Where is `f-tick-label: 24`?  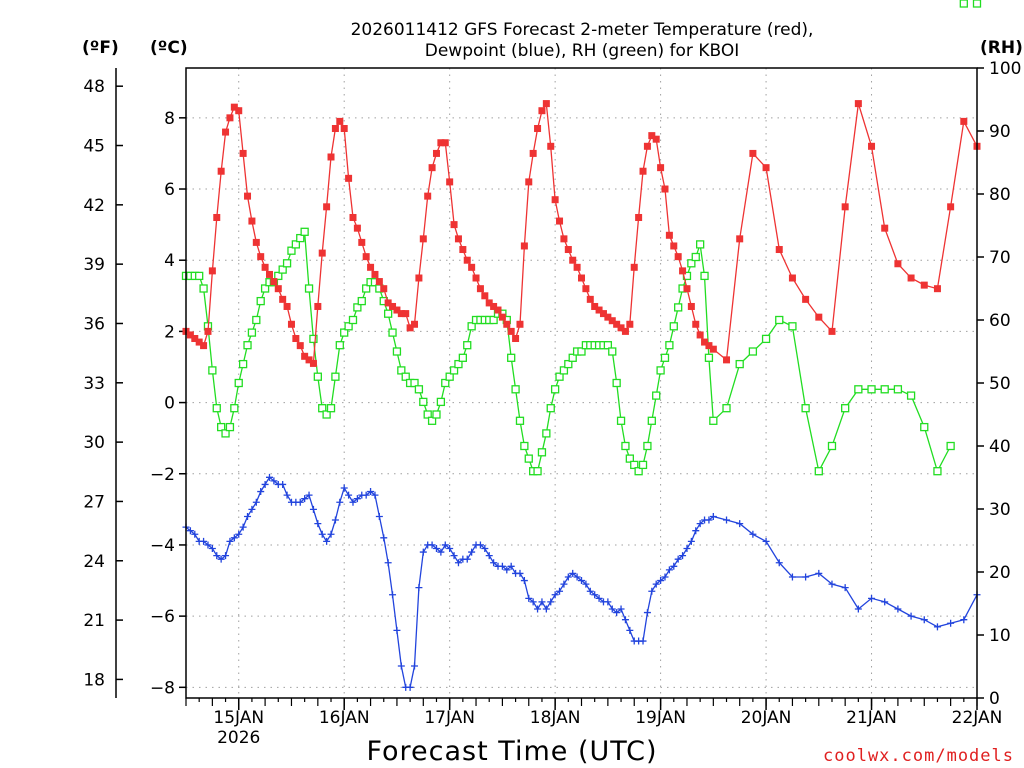 f-tick-label: 24 is located at coordinates (94, 562).